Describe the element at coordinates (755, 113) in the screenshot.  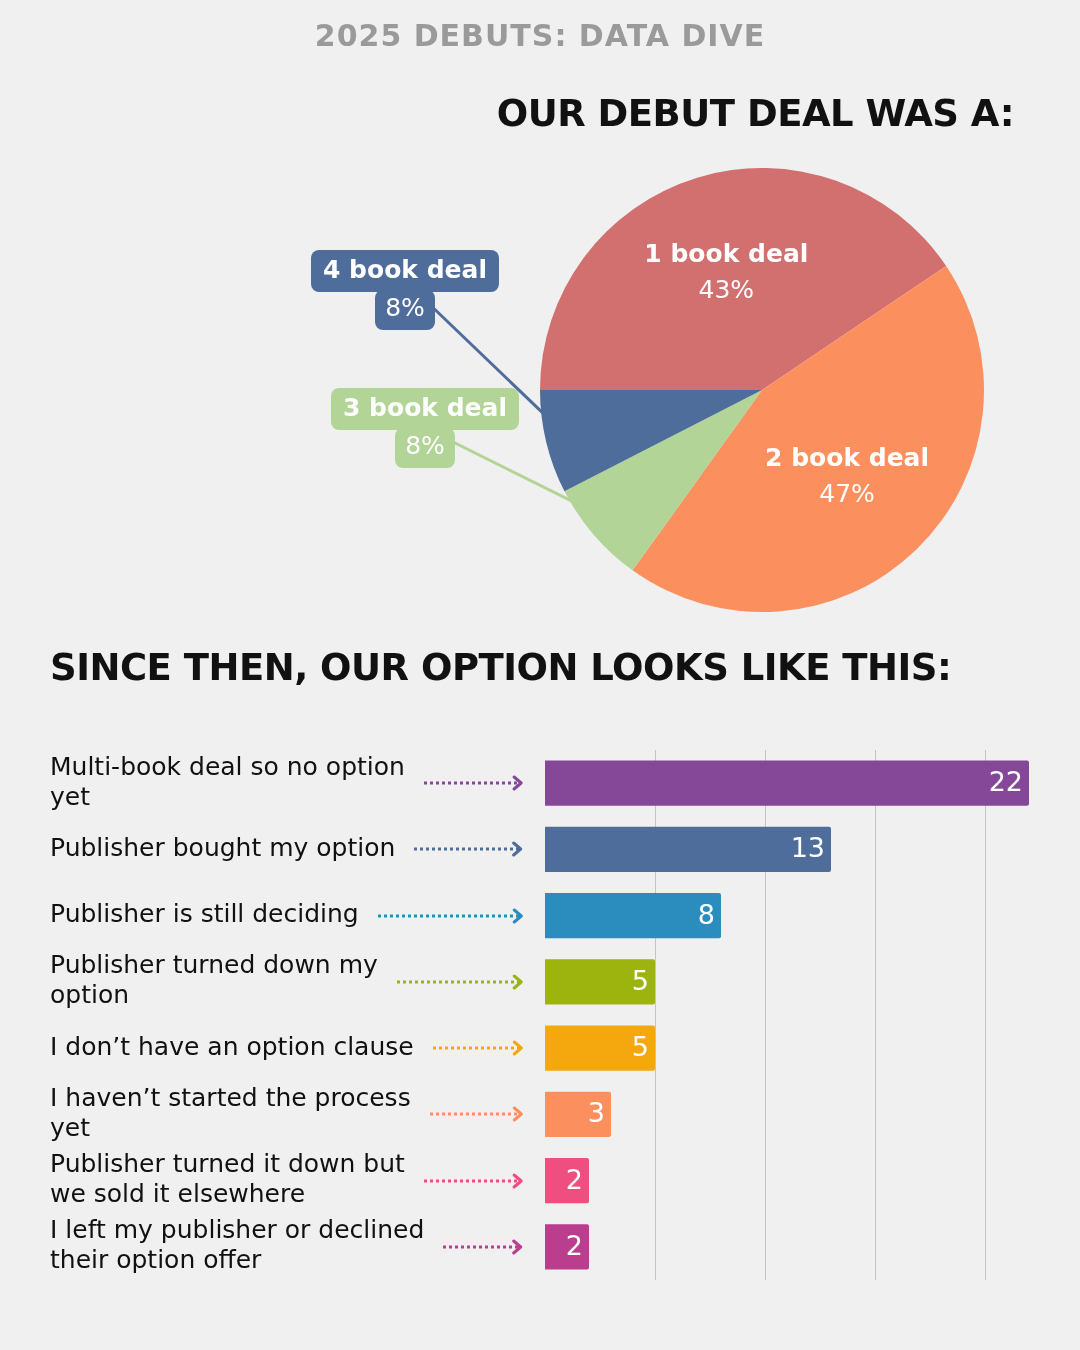
I see `chart-title: OUR DEBUT DEAL WAS A:` at that location.